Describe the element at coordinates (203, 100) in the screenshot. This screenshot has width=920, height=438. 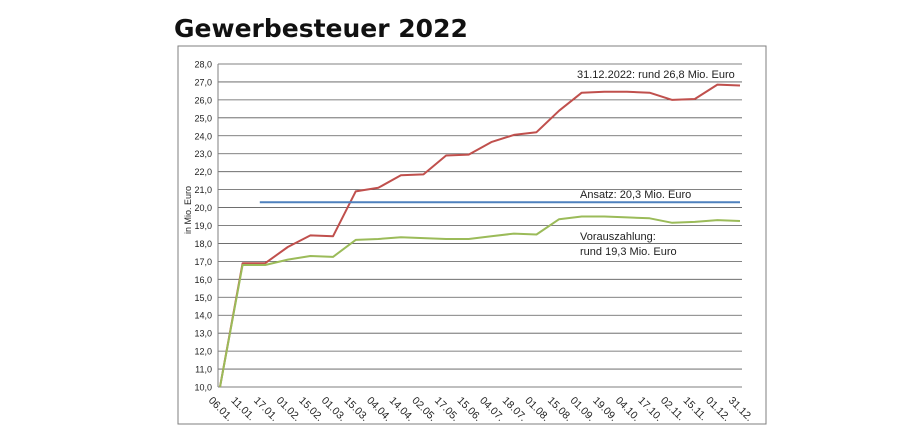
I see `y-tick-label: 26,0` at that location.